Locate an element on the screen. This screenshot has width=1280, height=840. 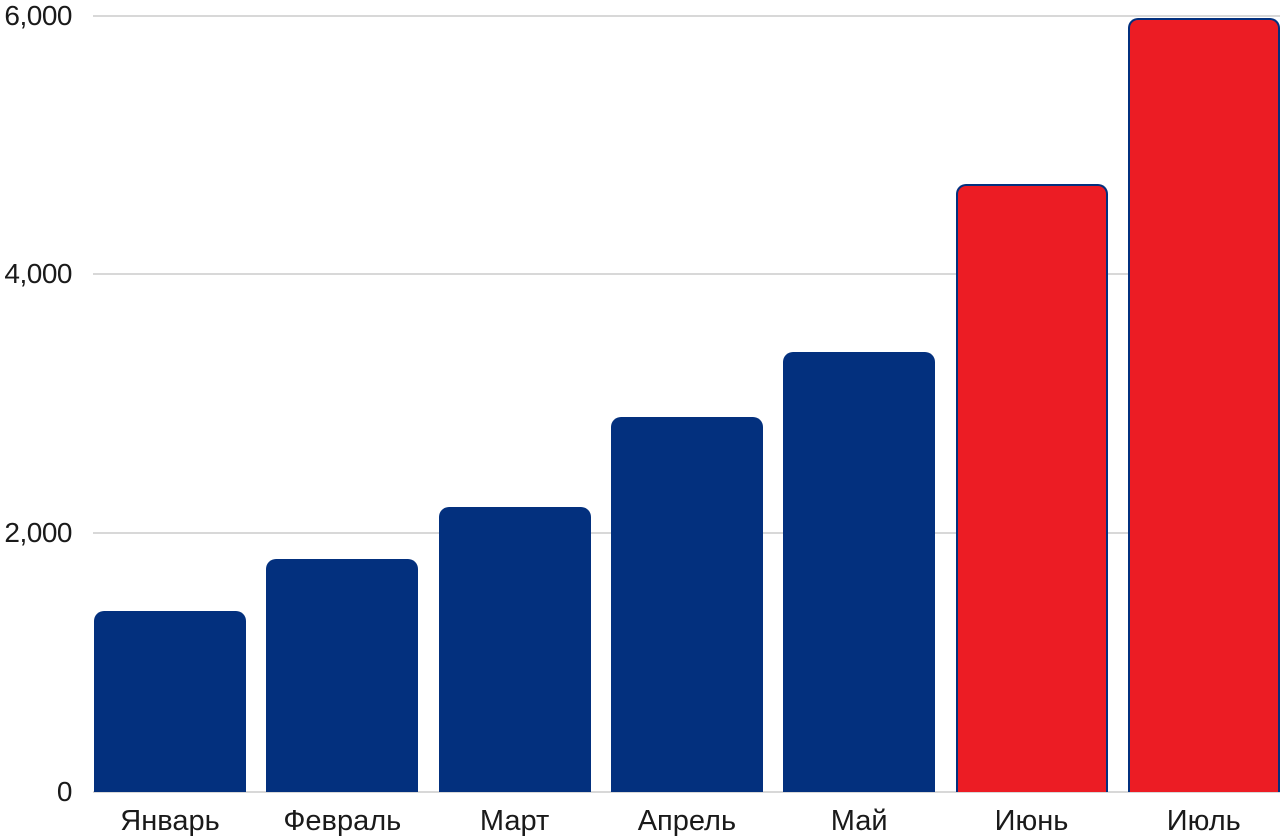
y-tick-label-2000: 2,000 is located at coordinates (38, 533).